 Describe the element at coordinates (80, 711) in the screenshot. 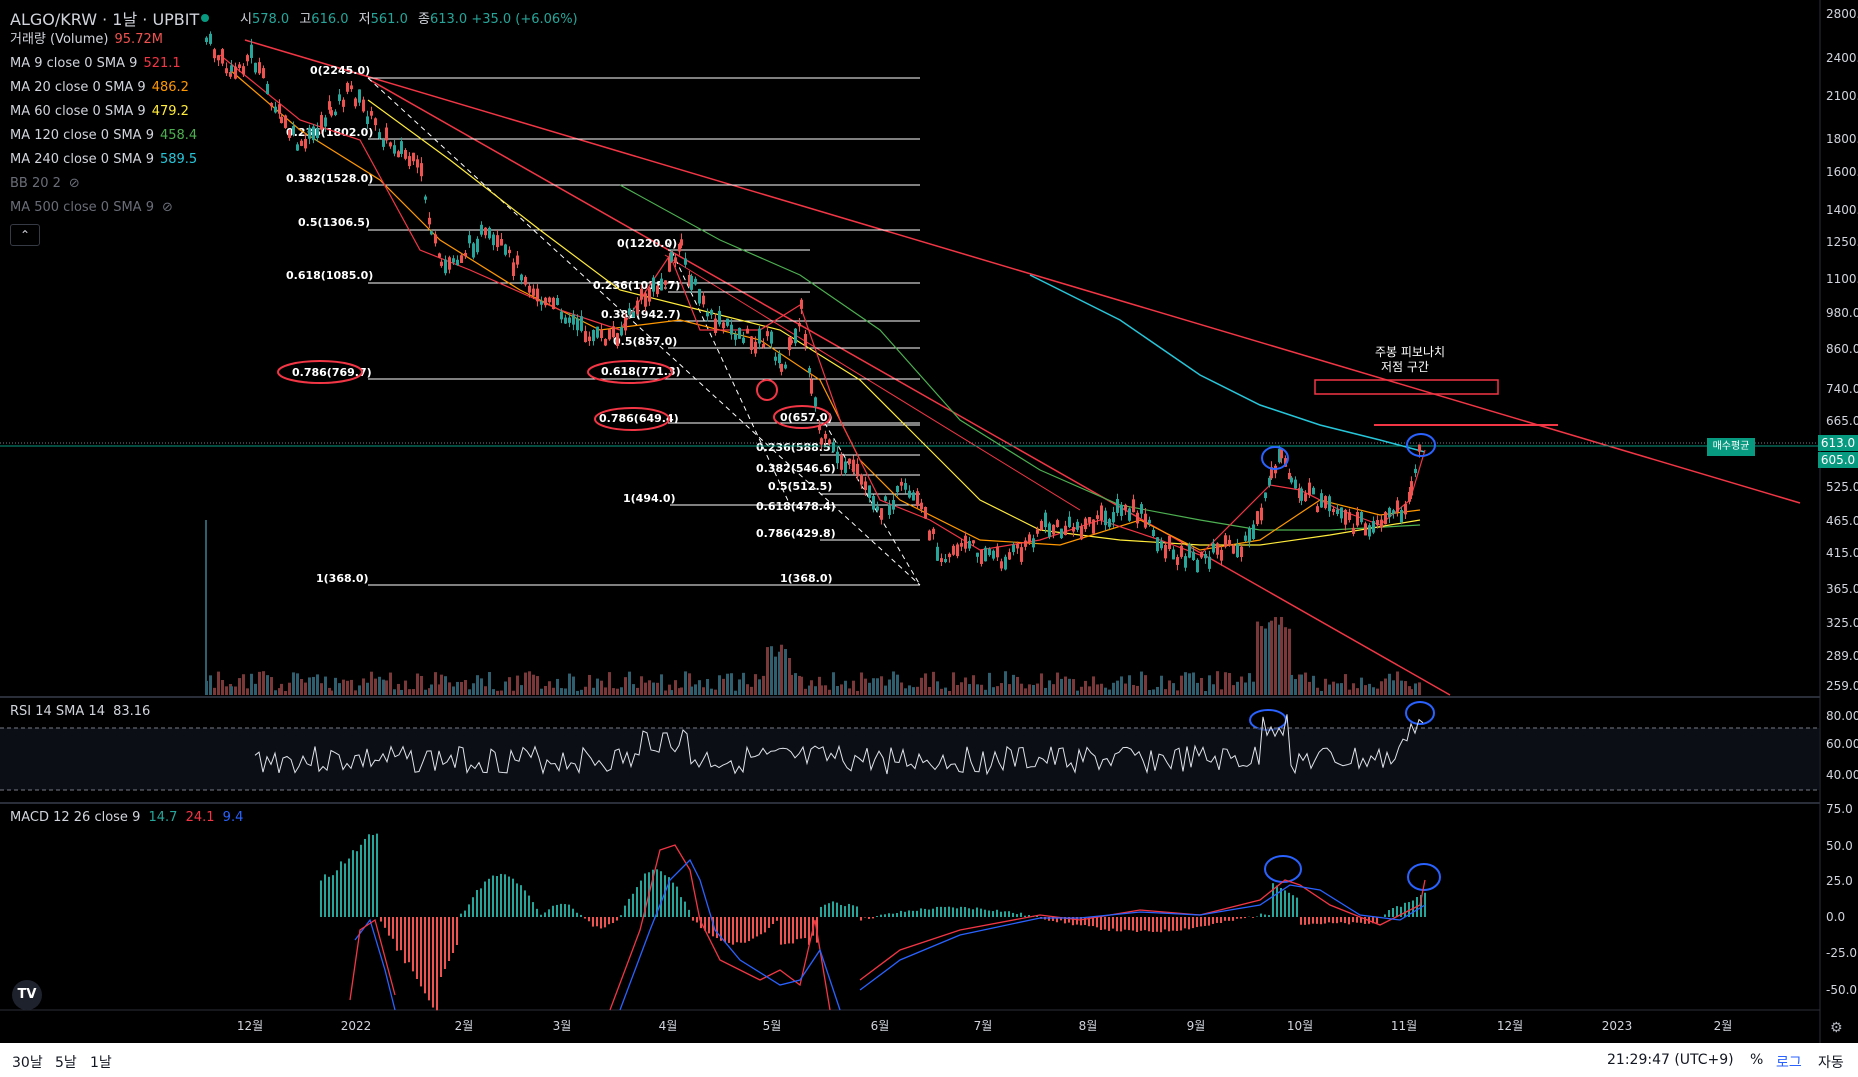

I see `rsi-title: RSI 14 SMA 14 83.16` at that location.